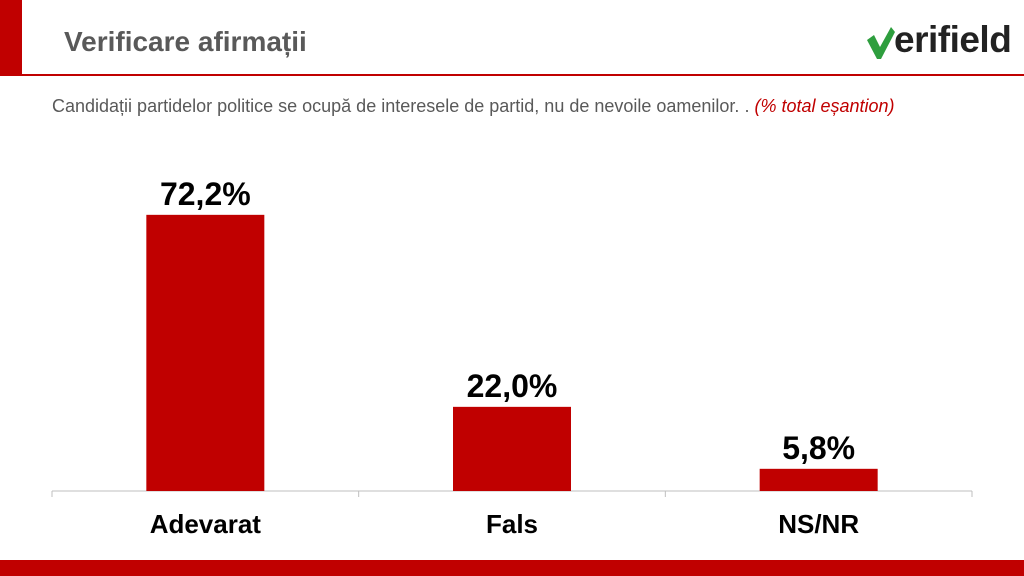 The height and width of the screenshot is (576, 1024). What do you see at coordinates (818, 448) in the screenshot?
I see `data-label-2: 5,8%` at bounding box center [818, 448].